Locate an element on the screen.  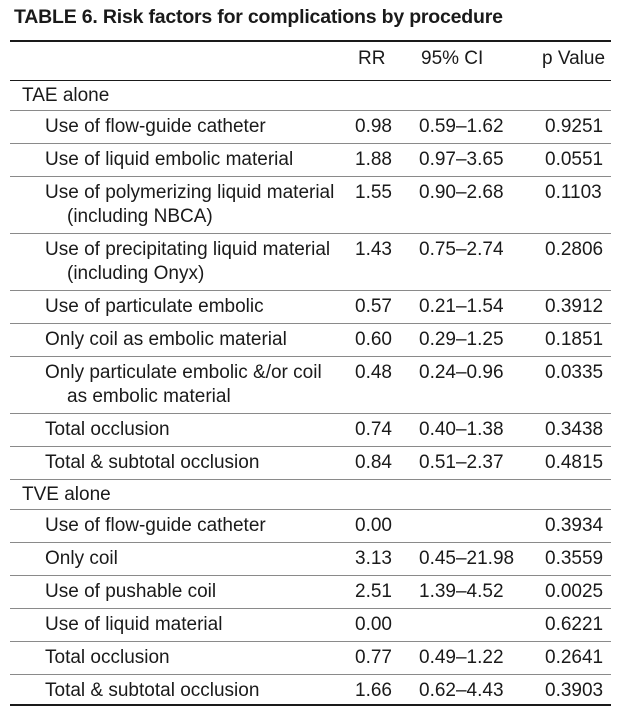
ci-cell: 0.21–1.54 is located at coordinates (467, 307).